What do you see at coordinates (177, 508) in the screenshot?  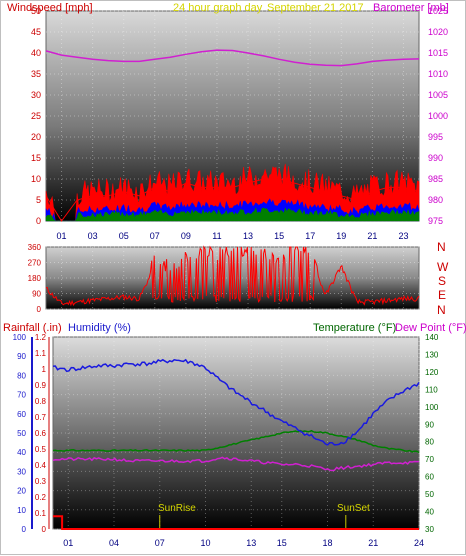 I see `sunrise-label: SunRise` at bounding box center [177, 508].